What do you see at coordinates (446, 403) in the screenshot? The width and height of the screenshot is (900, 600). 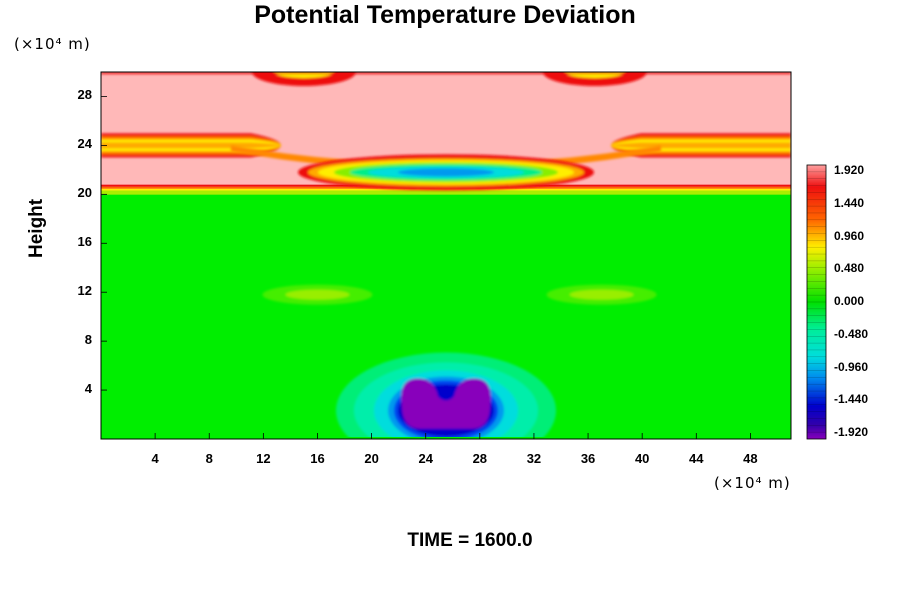 I see `bubble-core` at bounding box center [446, 403].